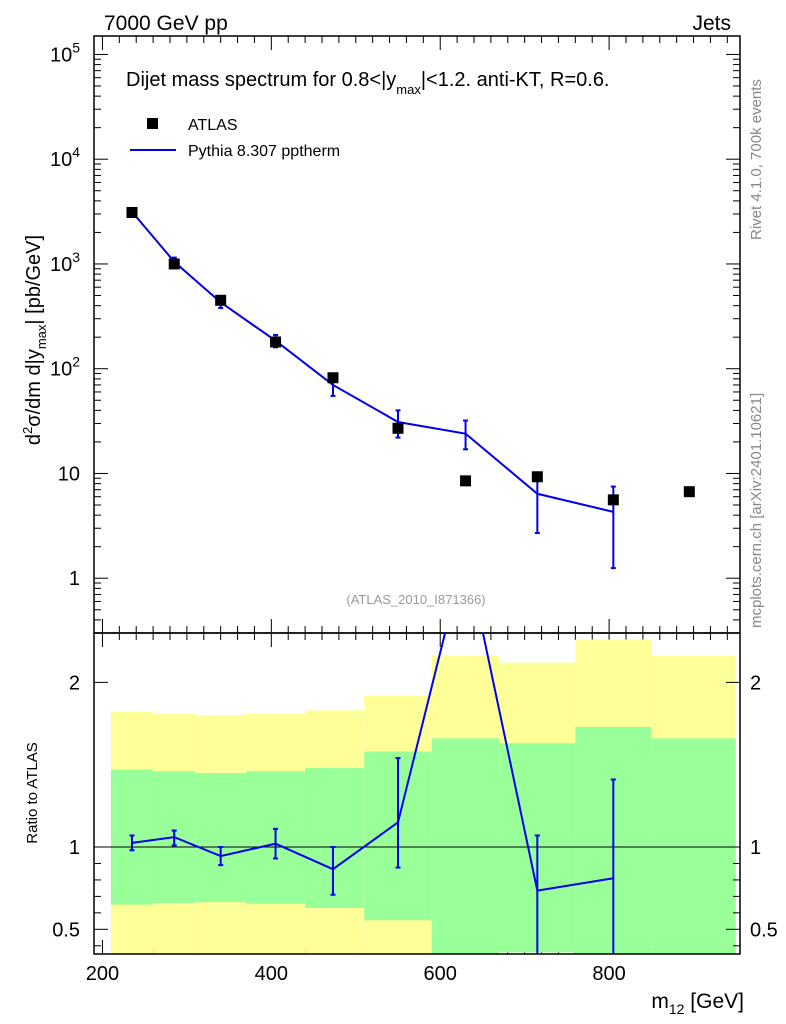  I want to click on legend-label-atlas: ATLAS, so click(213, 125).